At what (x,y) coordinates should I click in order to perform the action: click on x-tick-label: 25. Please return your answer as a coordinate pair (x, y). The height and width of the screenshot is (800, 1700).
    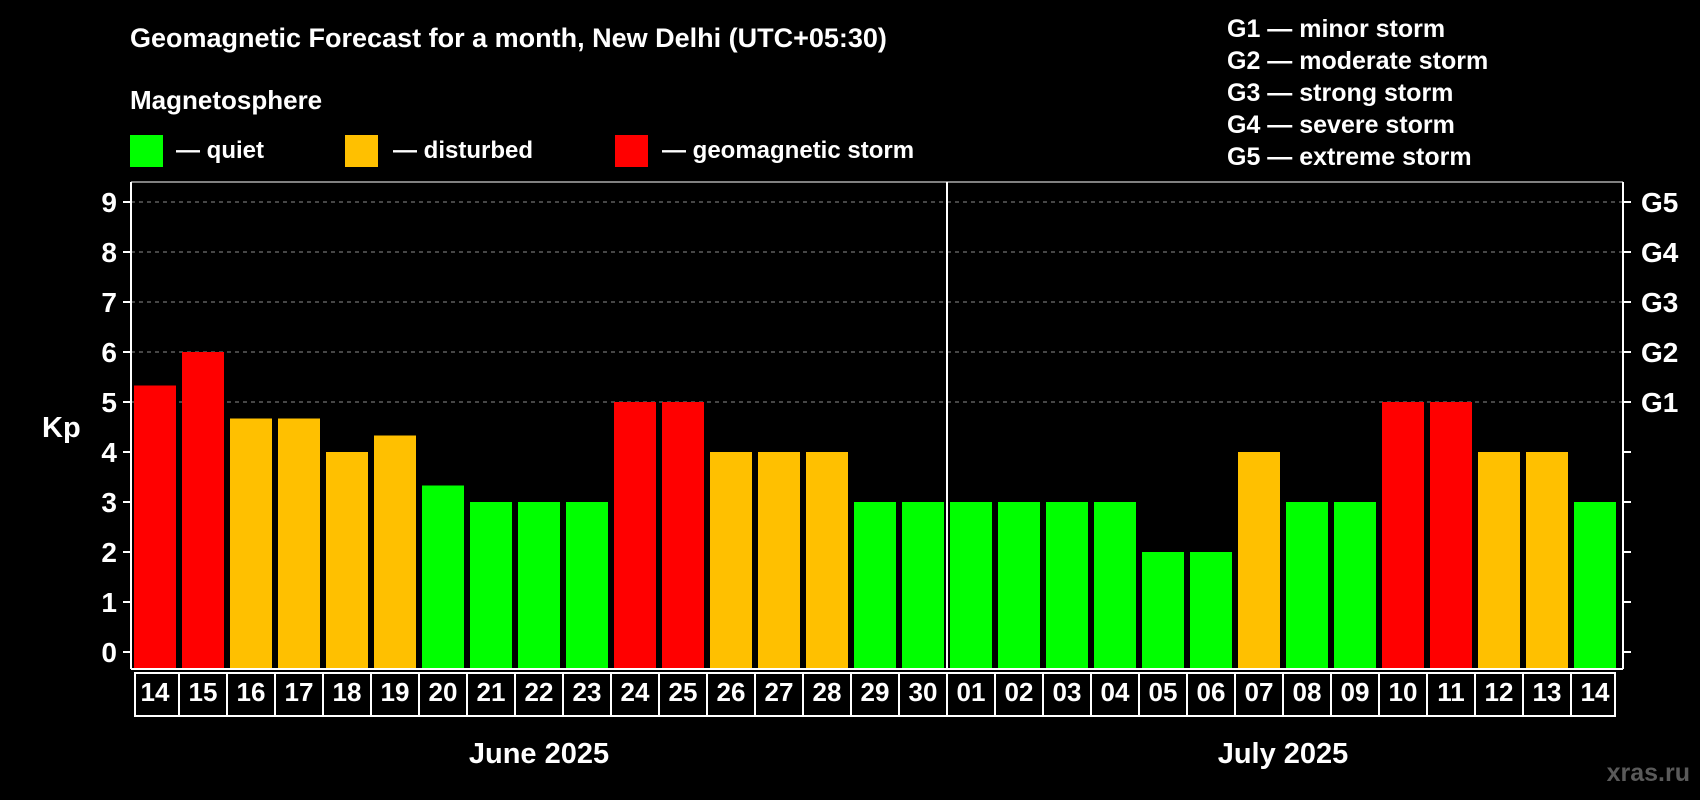
    Looking at the image, I should click on (683, 692).